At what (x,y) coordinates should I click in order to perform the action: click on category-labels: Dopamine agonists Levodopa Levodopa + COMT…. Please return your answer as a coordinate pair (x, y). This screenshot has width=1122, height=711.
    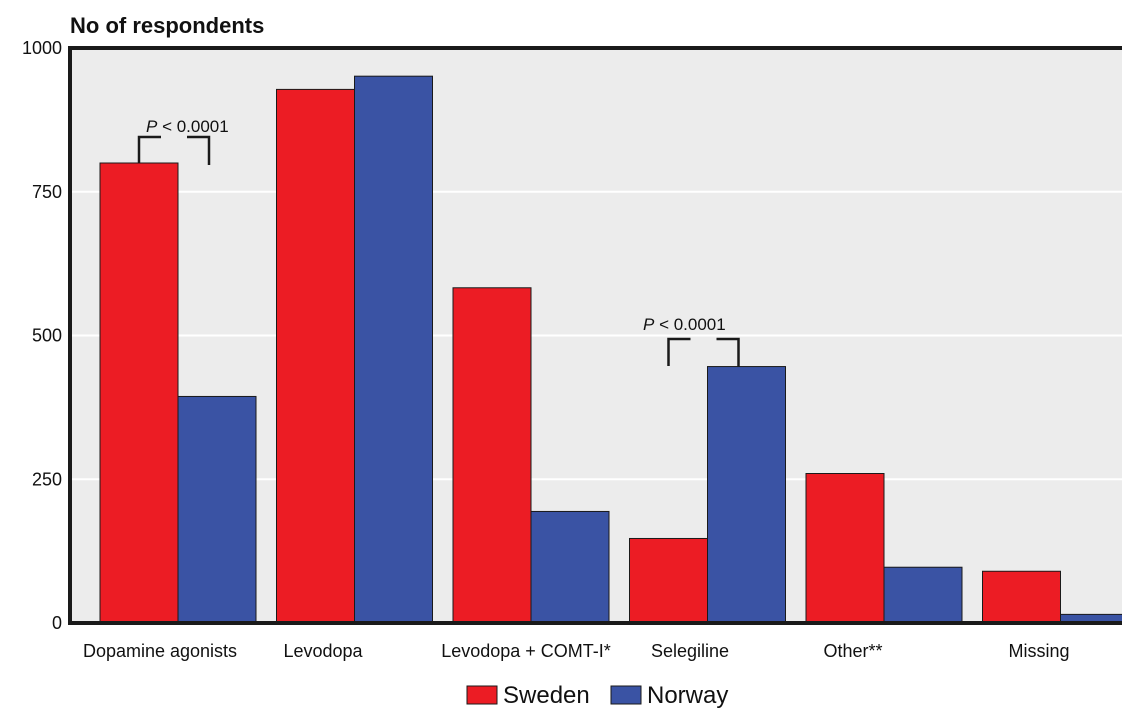
    Looking at the image, I should click on (576, 651).